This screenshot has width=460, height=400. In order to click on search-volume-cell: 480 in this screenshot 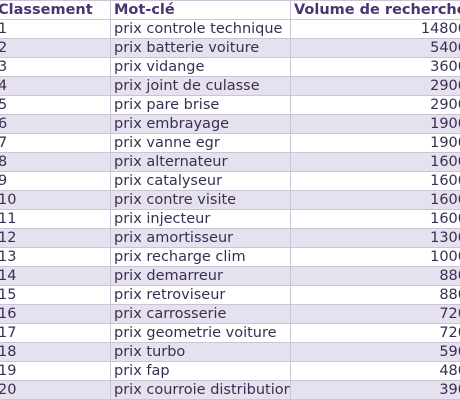, I will do `click(375, 371)`.